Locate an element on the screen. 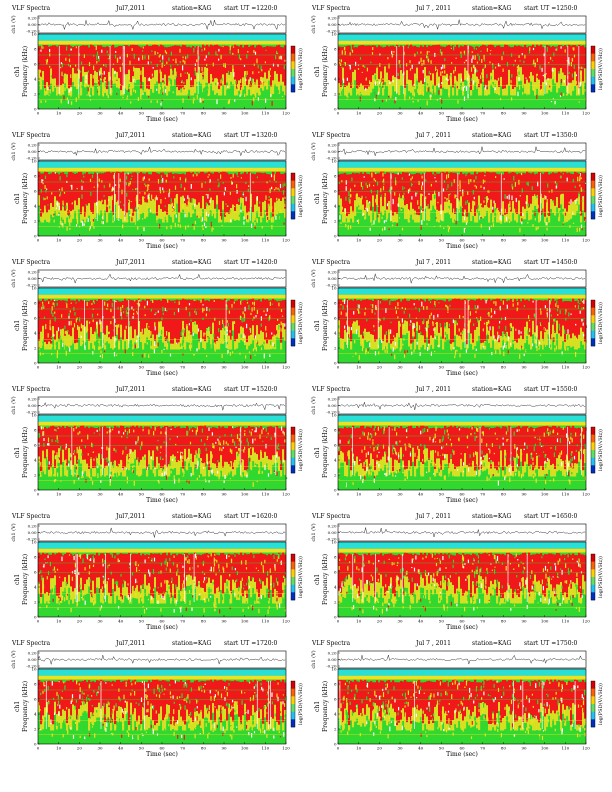 This screenshot has width=612, height=792. colorbar-frame is located at coordinates (293, 69).